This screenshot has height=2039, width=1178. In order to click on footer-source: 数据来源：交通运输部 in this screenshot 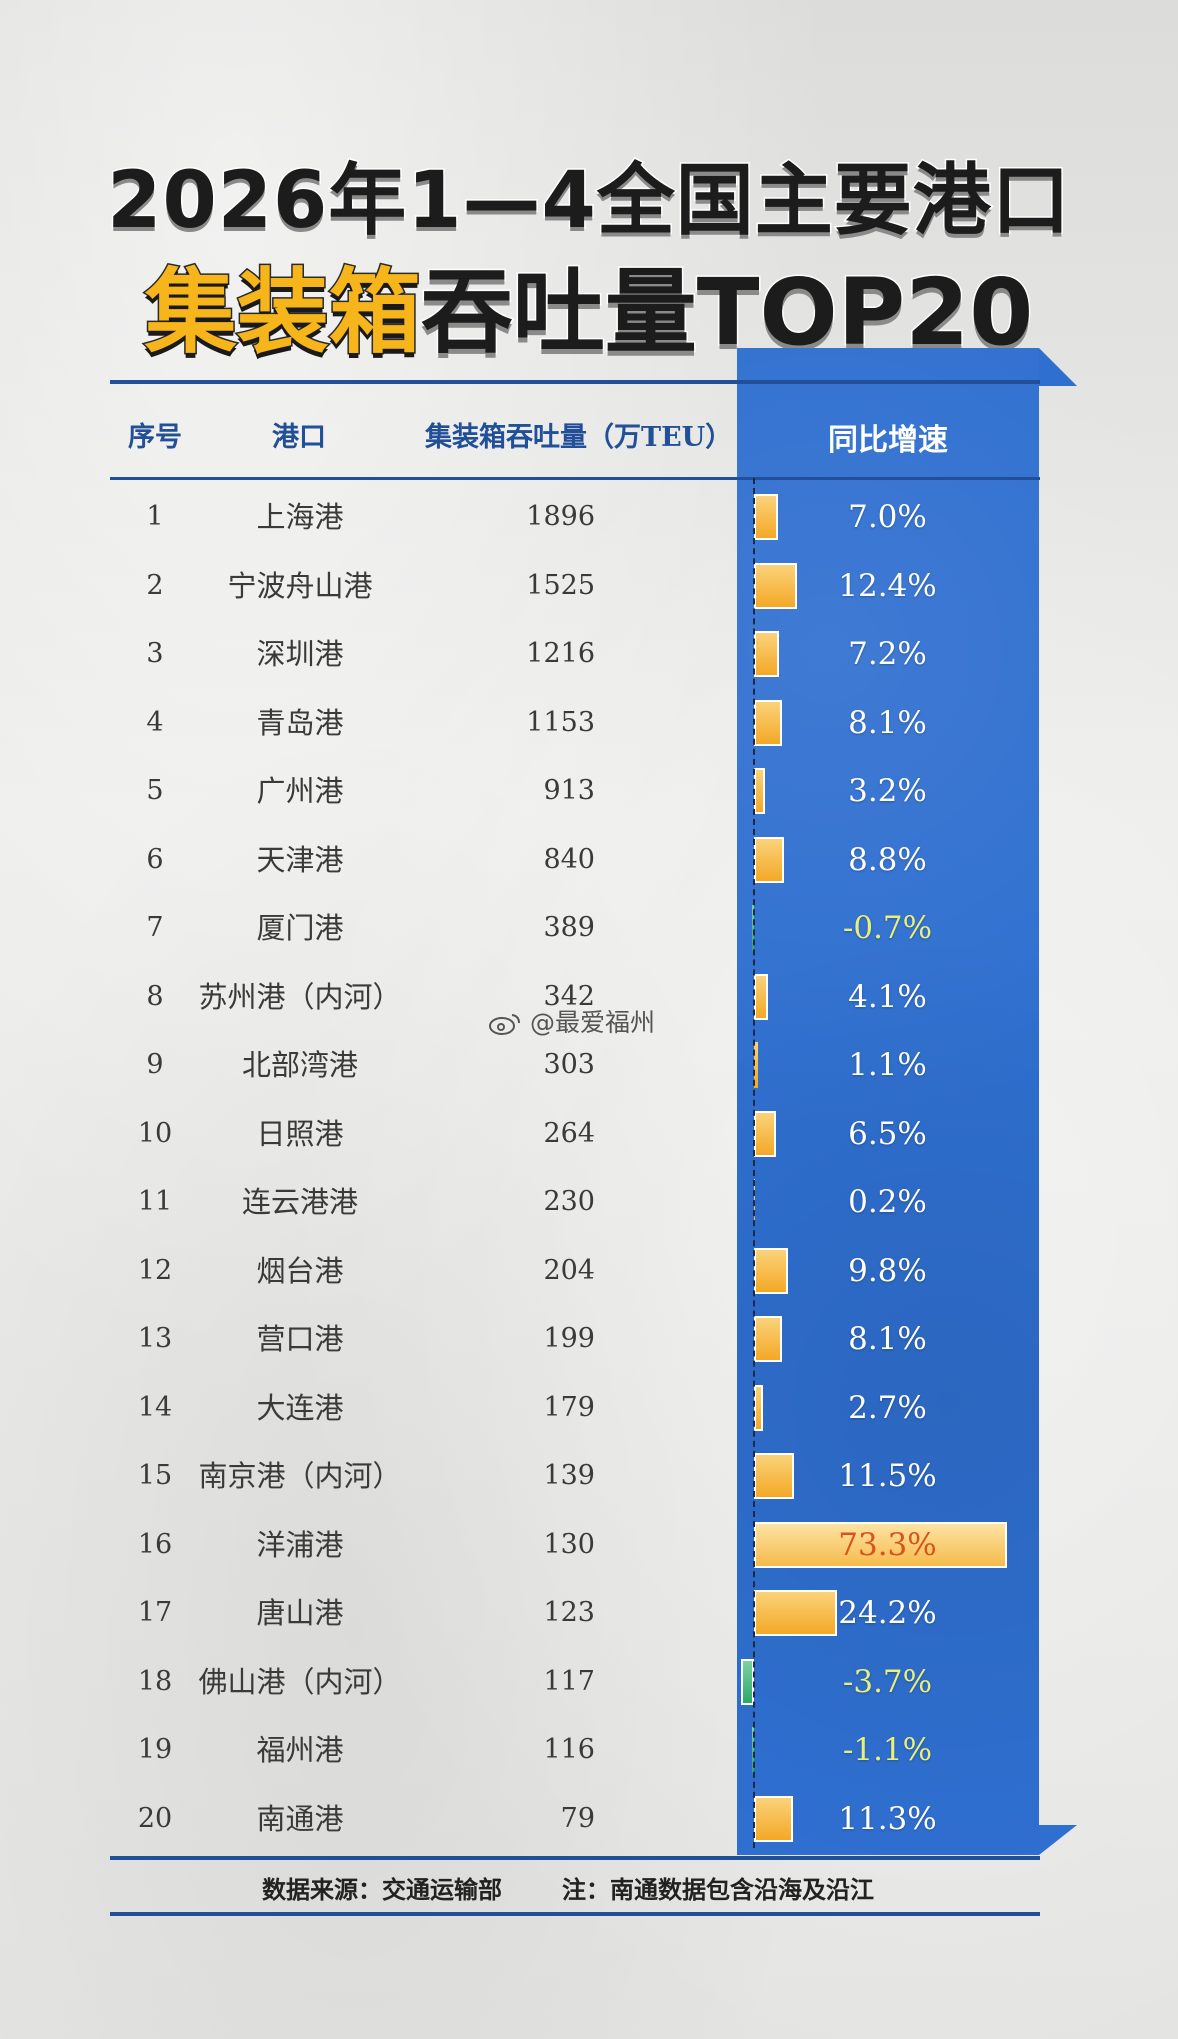, I will do `click(382, 1889)`.